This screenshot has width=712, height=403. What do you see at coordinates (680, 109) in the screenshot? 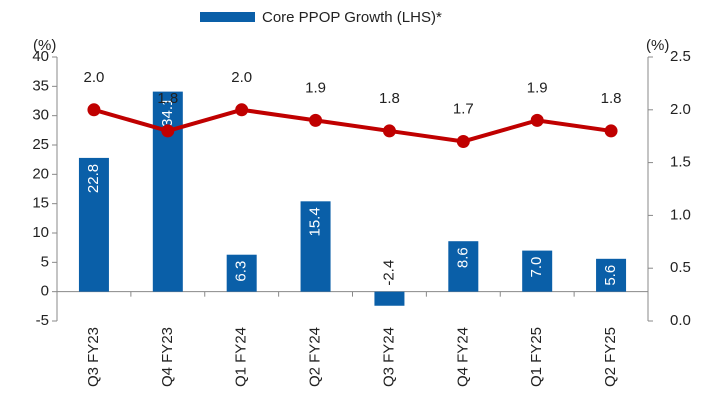
I see `y2-tick-label: 2.0` at bounding box center [680, 109].